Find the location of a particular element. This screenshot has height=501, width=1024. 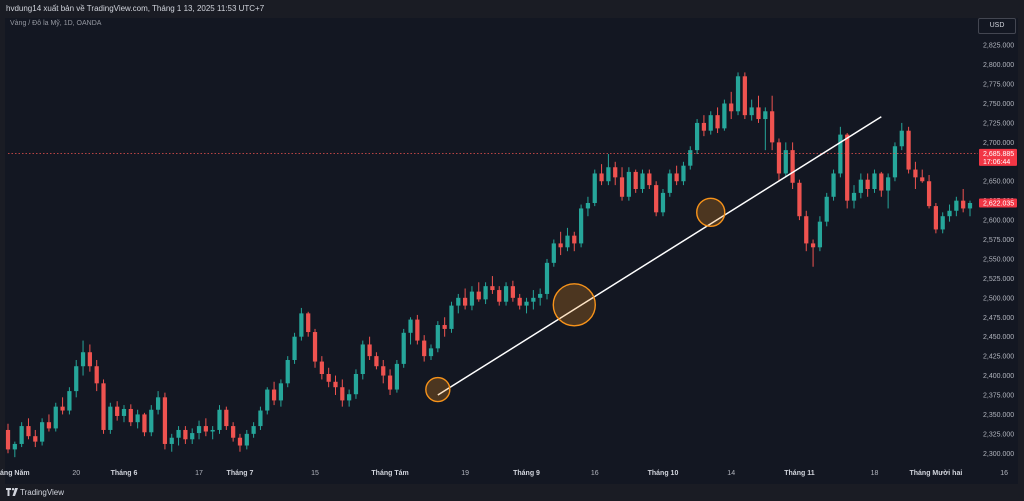

highlight-circle is located at coordinates (711, 212).